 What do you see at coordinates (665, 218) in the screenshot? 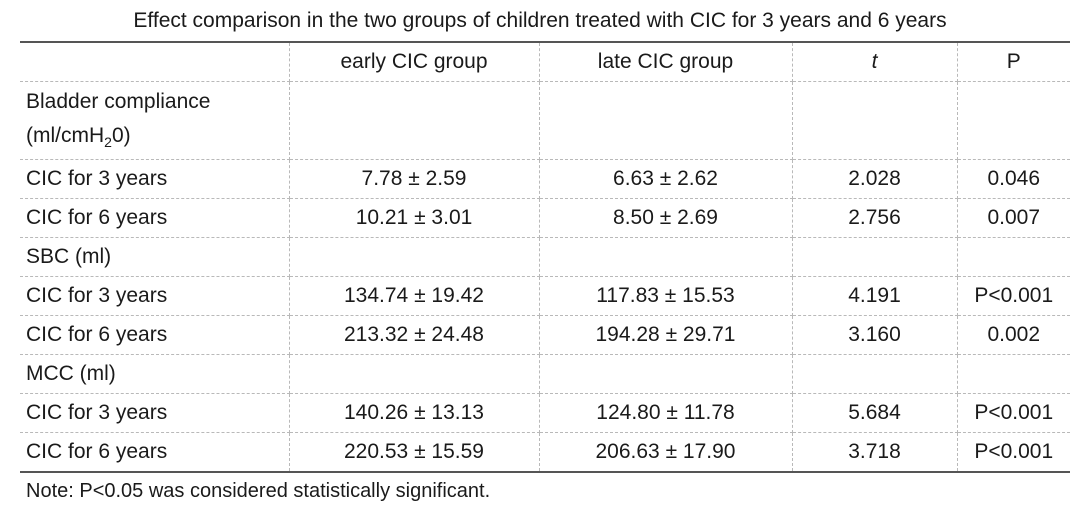
I see `late-value: 8.50 ± 2.69` at bounding box center [665, 218].